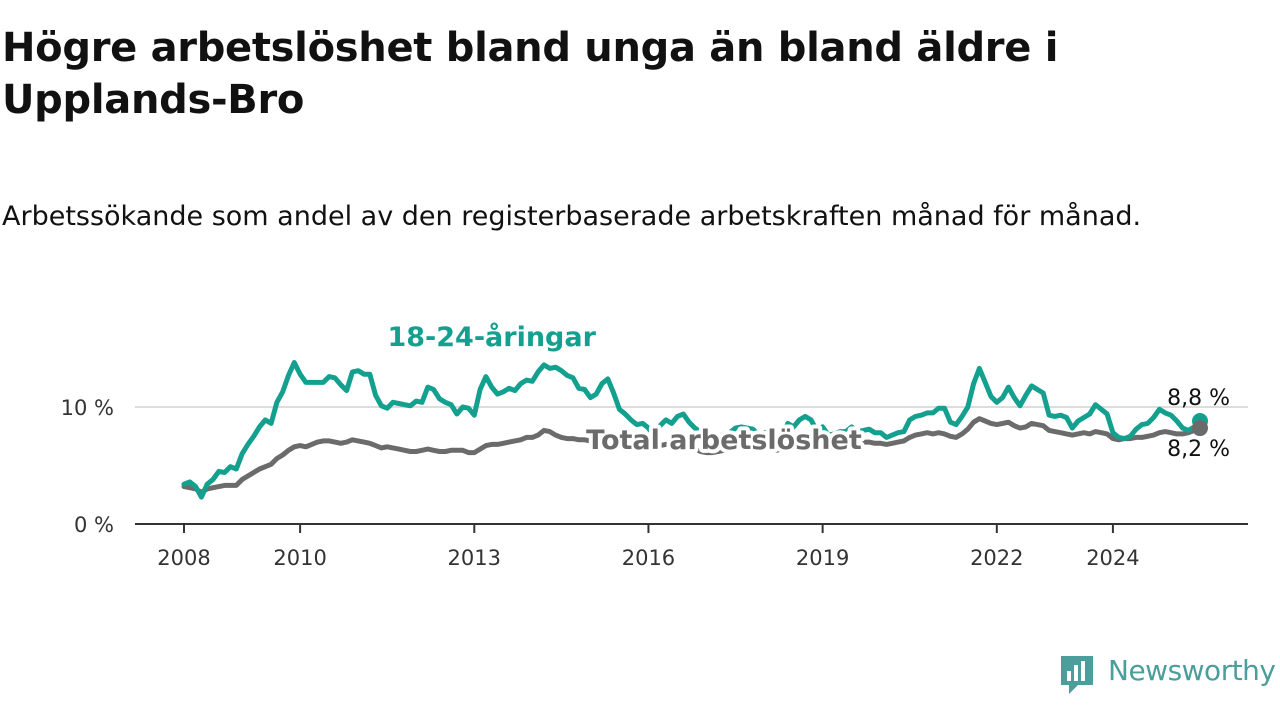  Describe the element at coordinates (87, 466) in the screenshot. I see `y-axis: 0 % 10 %` at that location.